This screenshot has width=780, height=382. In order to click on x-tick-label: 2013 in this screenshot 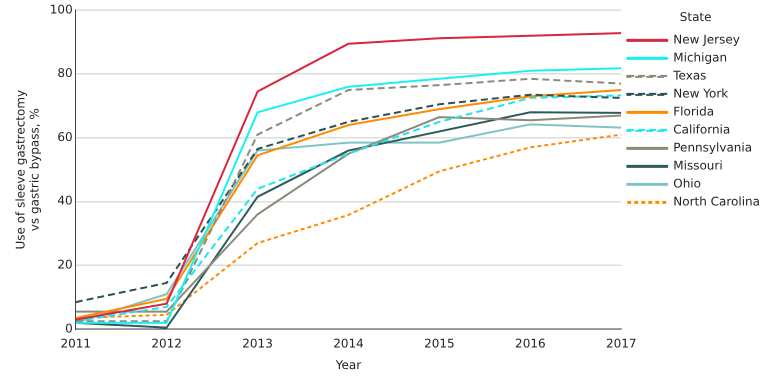, I will do `click(257, 343)`.